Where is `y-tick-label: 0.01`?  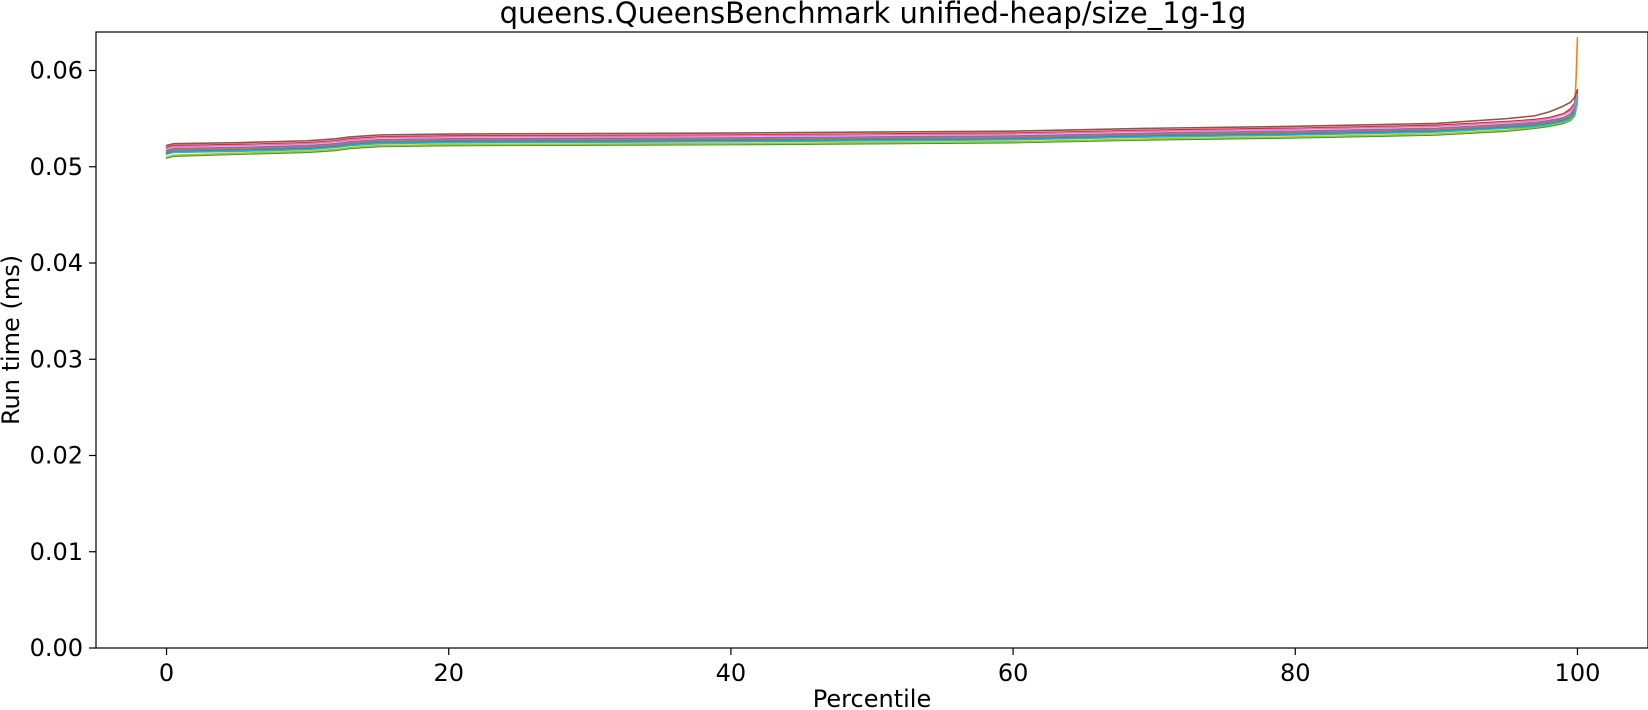
y-tick-label: 0.01 is located at coordinates (56, 552).